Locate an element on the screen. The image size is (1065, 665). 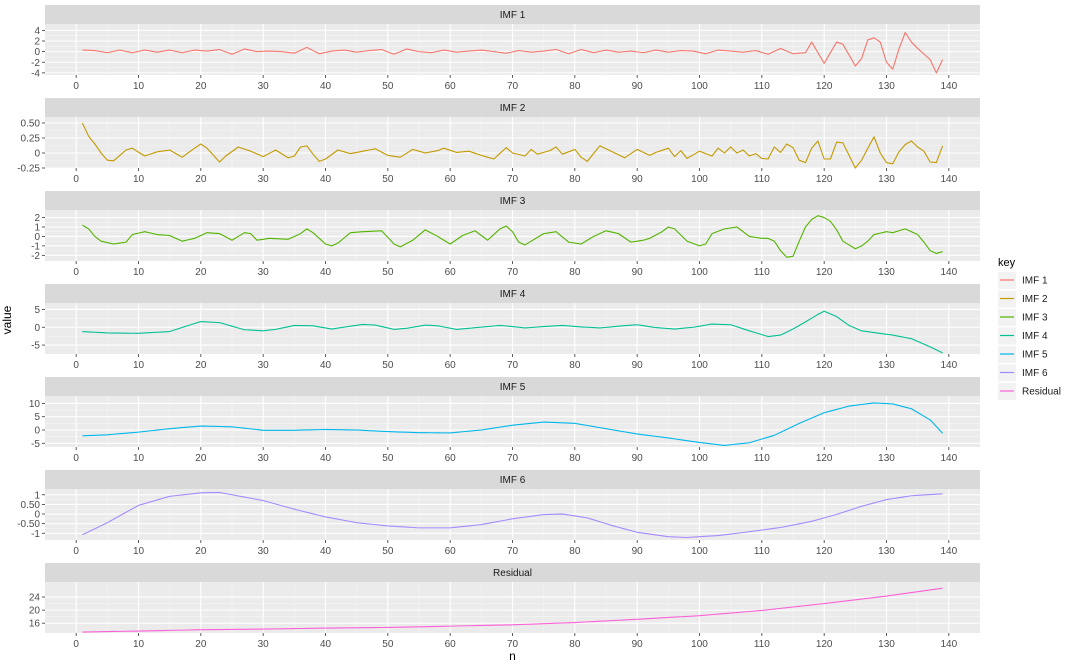
imf-6-x-tick-label: 120 is located at coordinates (824, 551).